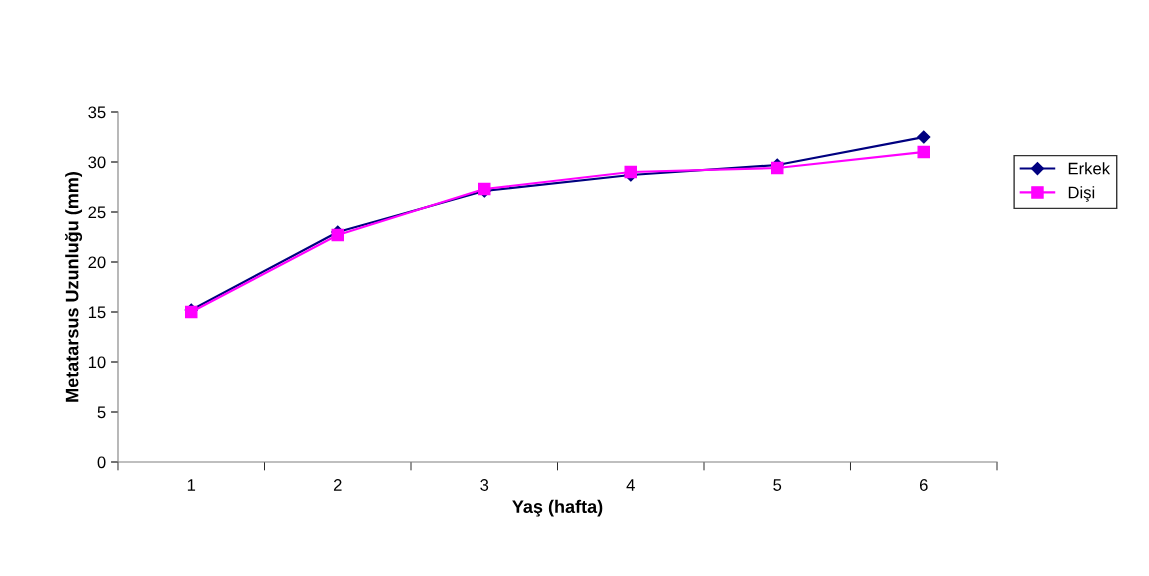 The height and width of the screenshot is (576, 1149). What do you see at coordinates (557, 508) in the screenshot?
I see `x-axis-title: Yaş (hafta)` at bounding box center [557, 508].